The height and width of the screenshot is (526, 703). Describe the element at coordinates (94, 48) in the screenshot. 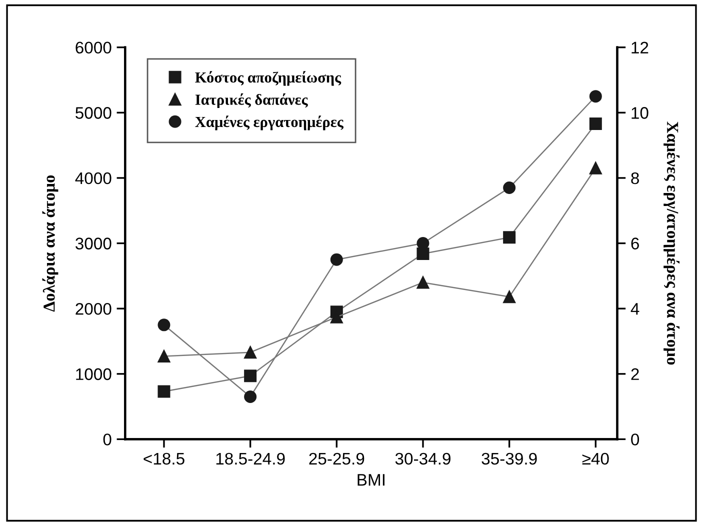

I see `y-tick-label: 6000` at that location.